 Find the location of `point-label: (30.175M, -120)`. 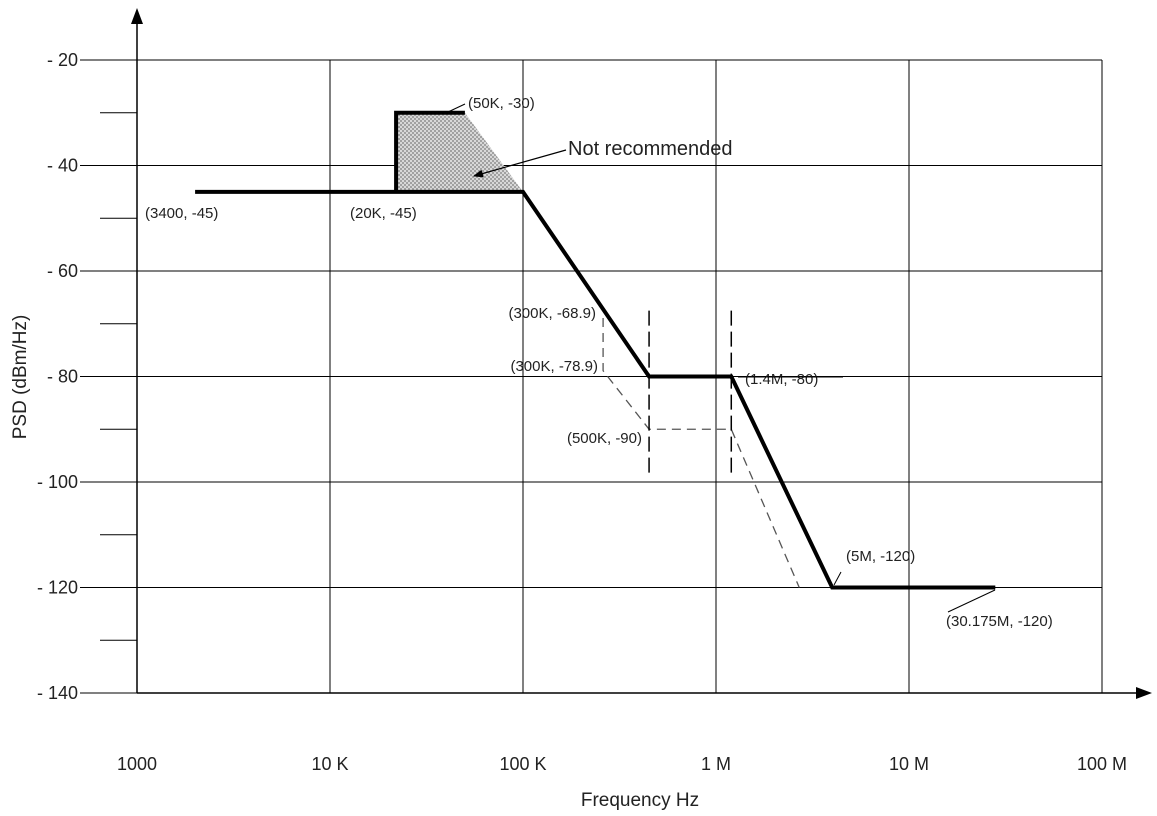

point-label: (30.175M, -120) is located at coordinates (999, 621).